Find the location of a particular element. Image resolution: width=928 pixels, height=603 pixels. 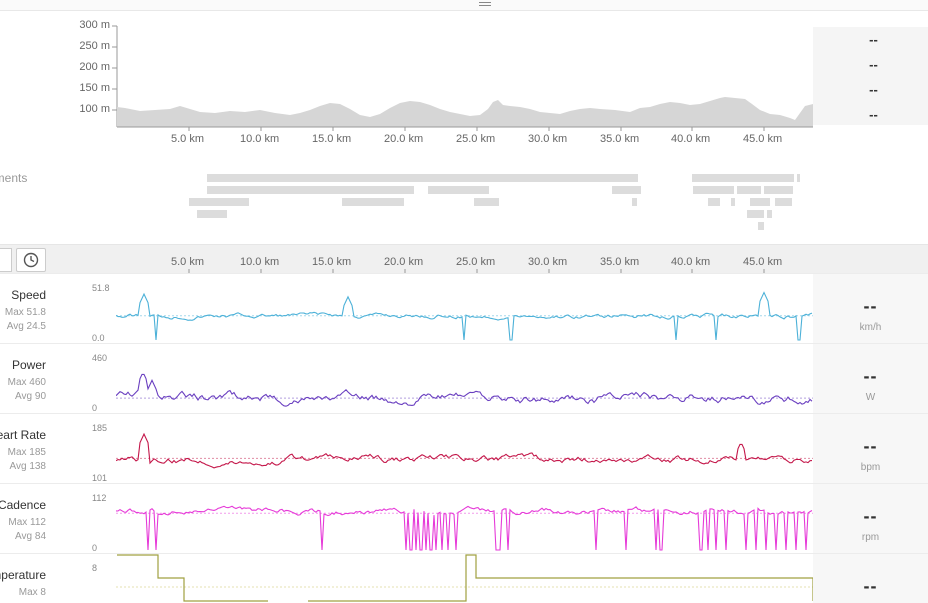

stream-avg: Avg 24.5 is located at coordinates (26, 326).